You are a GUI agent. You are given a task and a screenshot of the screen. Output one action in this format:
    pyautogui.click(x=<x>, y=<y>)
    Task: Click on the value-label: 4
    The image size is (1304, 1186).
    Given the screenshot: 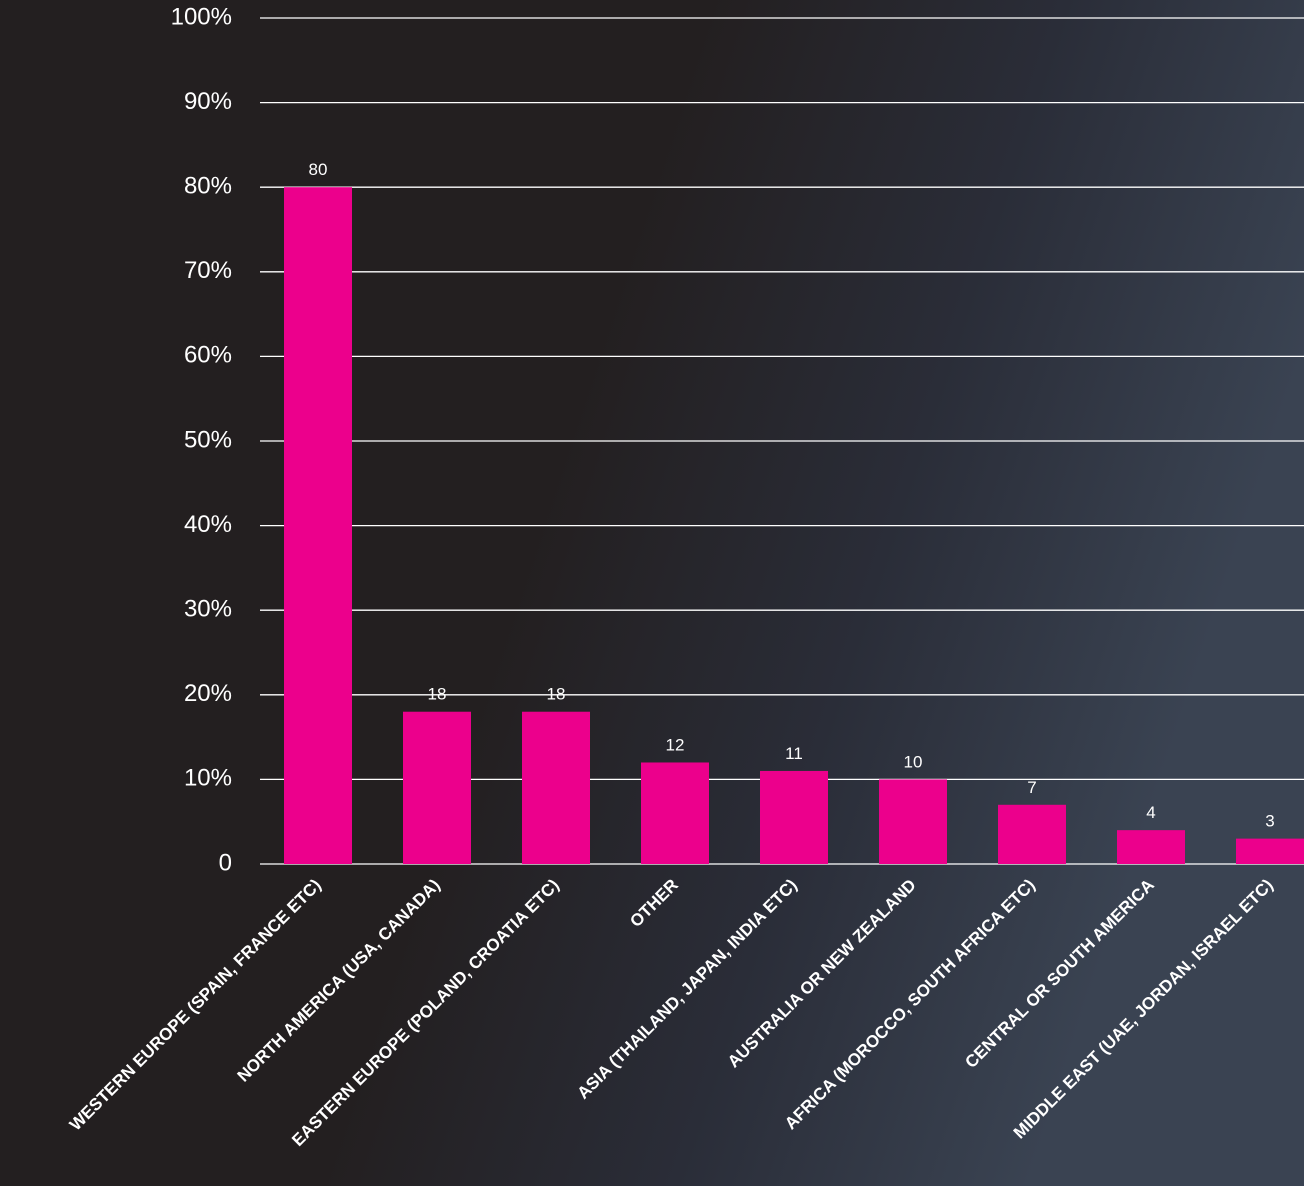 What is the action you would take?
    pyautogui.click(x=1150, y=812)
    